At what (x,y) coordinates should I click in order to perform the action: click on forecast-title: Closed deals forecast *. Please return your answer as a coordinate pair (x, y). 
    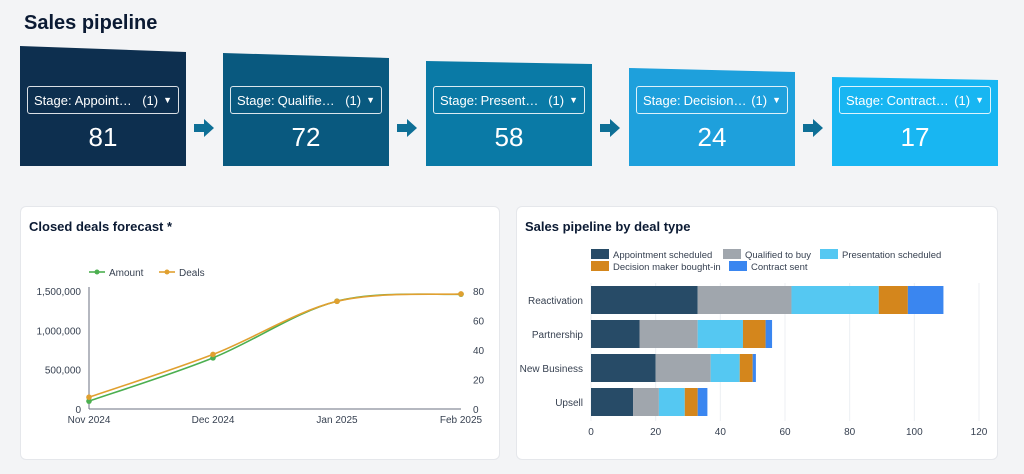
    Looking at the image, I should click on (101, 226).